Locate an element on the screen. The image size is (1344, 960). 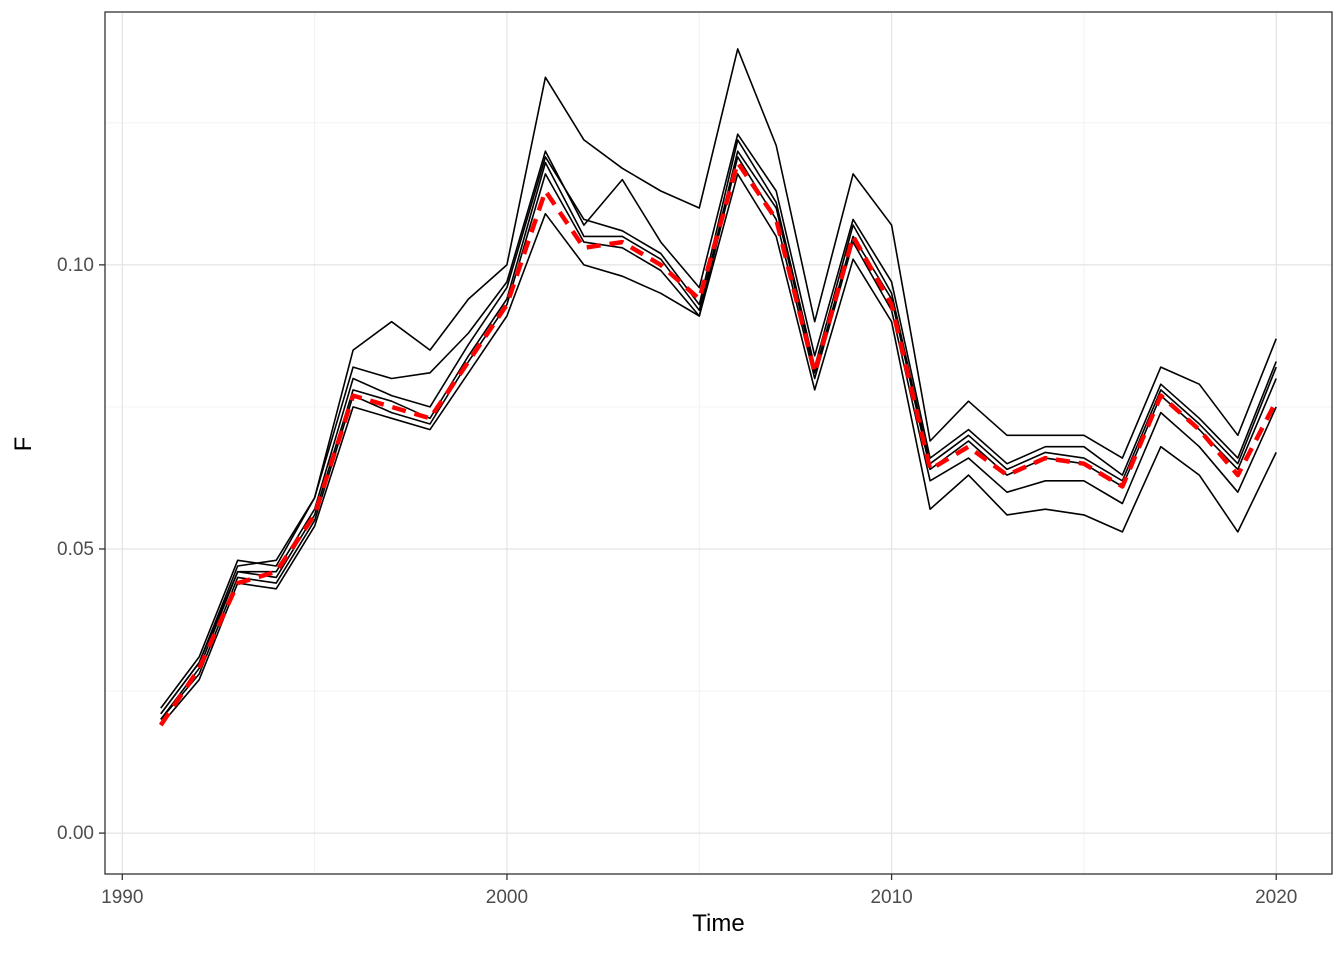
x-tick-label: 2020 is located at coordinates (1276, 897).